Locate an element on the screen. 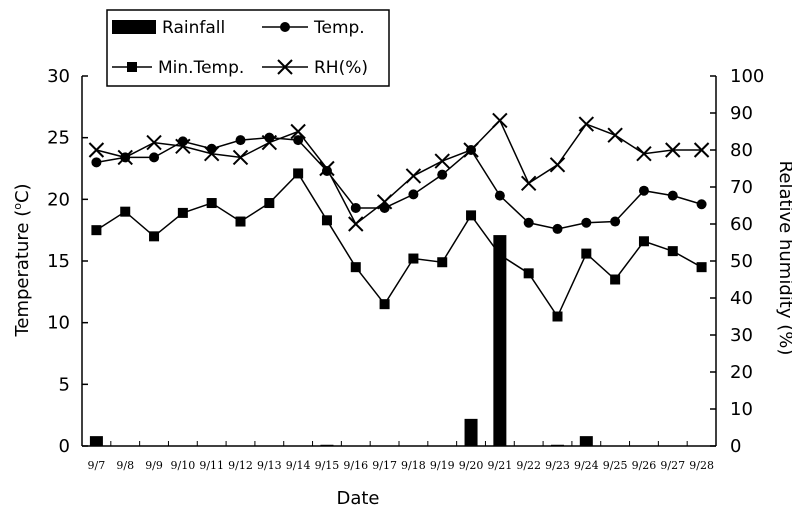  y-axis-title-right: Relative humidity (%) is located at coordinates (783, 258).